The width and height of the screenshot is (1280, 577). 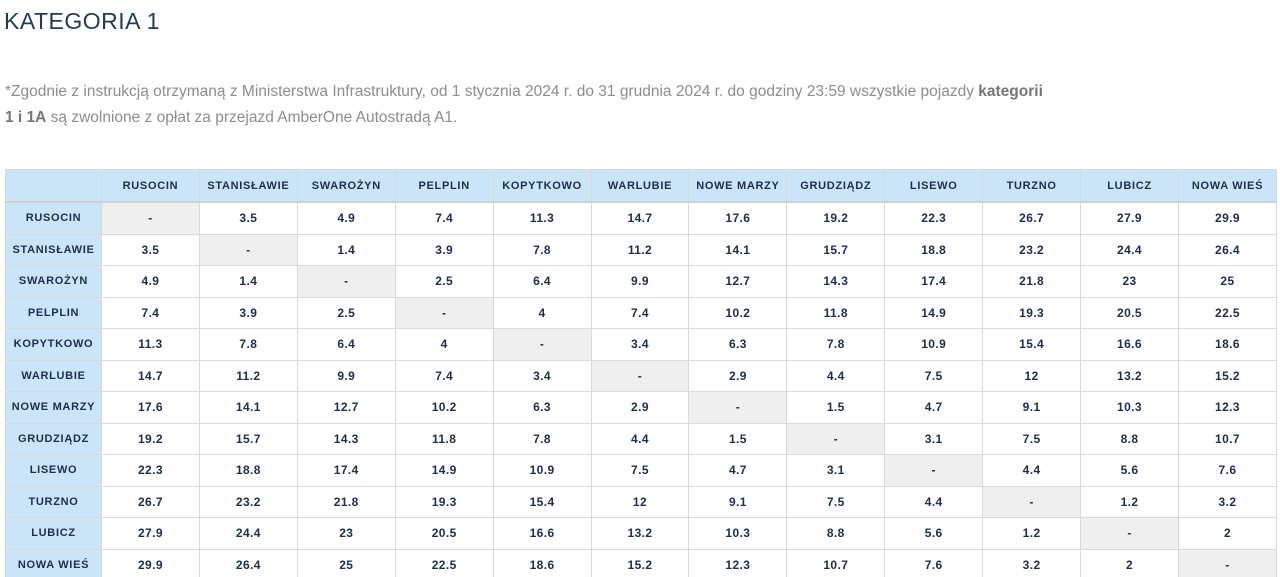 What do you see at coordinates (346, 407) in the screenshot?
I see `fare-cell: 12.7` at bounding box center [346, 407].